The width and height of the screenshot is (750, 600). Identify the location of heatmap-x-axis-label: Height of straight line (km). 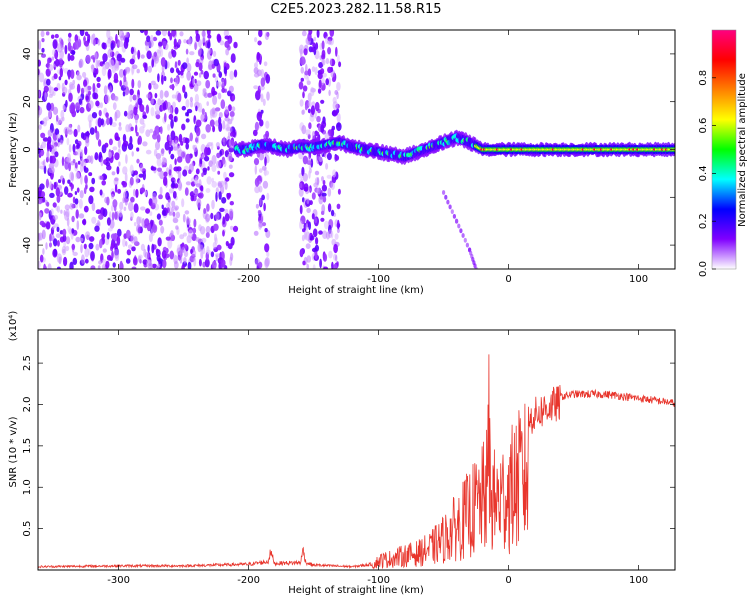
(356, 290).